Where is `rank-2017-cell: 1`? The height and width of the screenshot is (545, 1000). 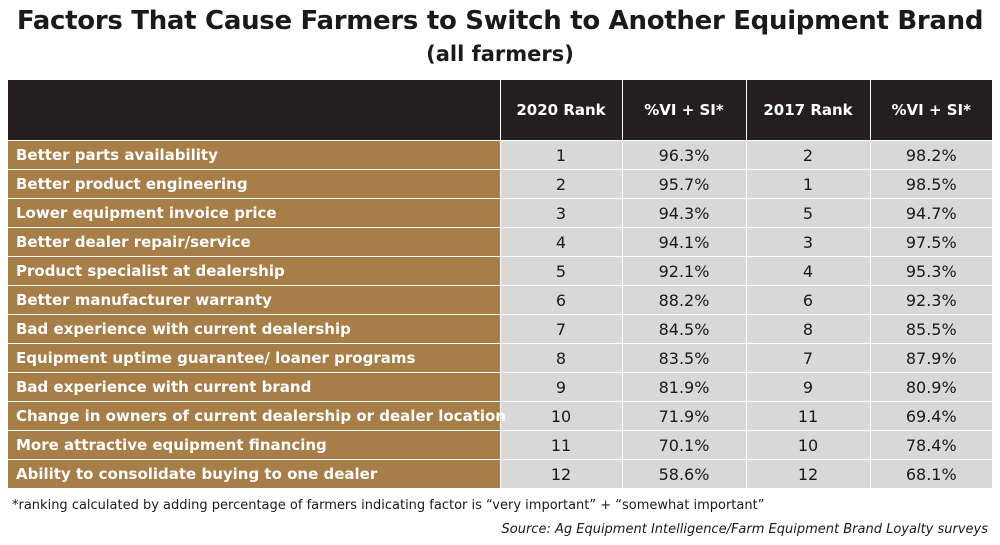
rank-2017-cell: 1 is located at coordinates (807, 184).